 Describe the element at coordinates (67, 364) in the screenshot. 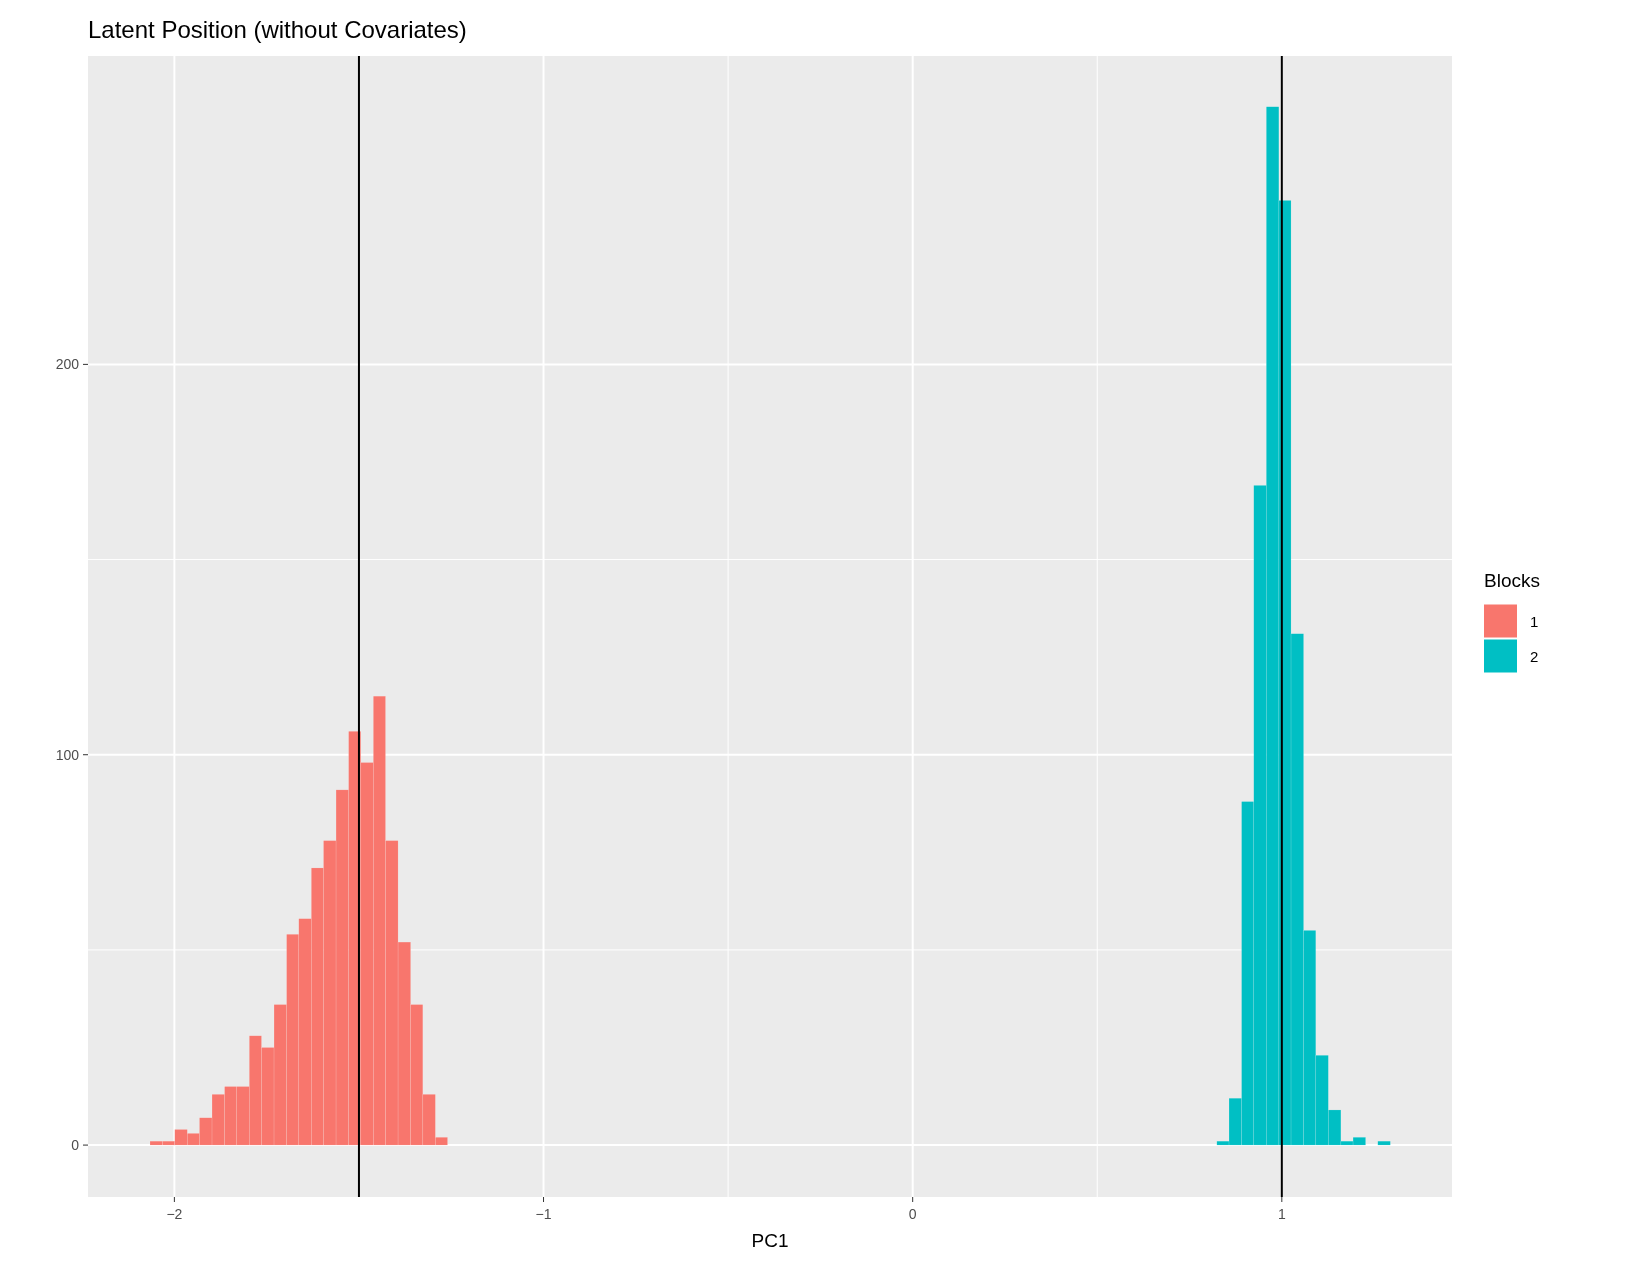

I see `y-tick-label: 200` at that location.